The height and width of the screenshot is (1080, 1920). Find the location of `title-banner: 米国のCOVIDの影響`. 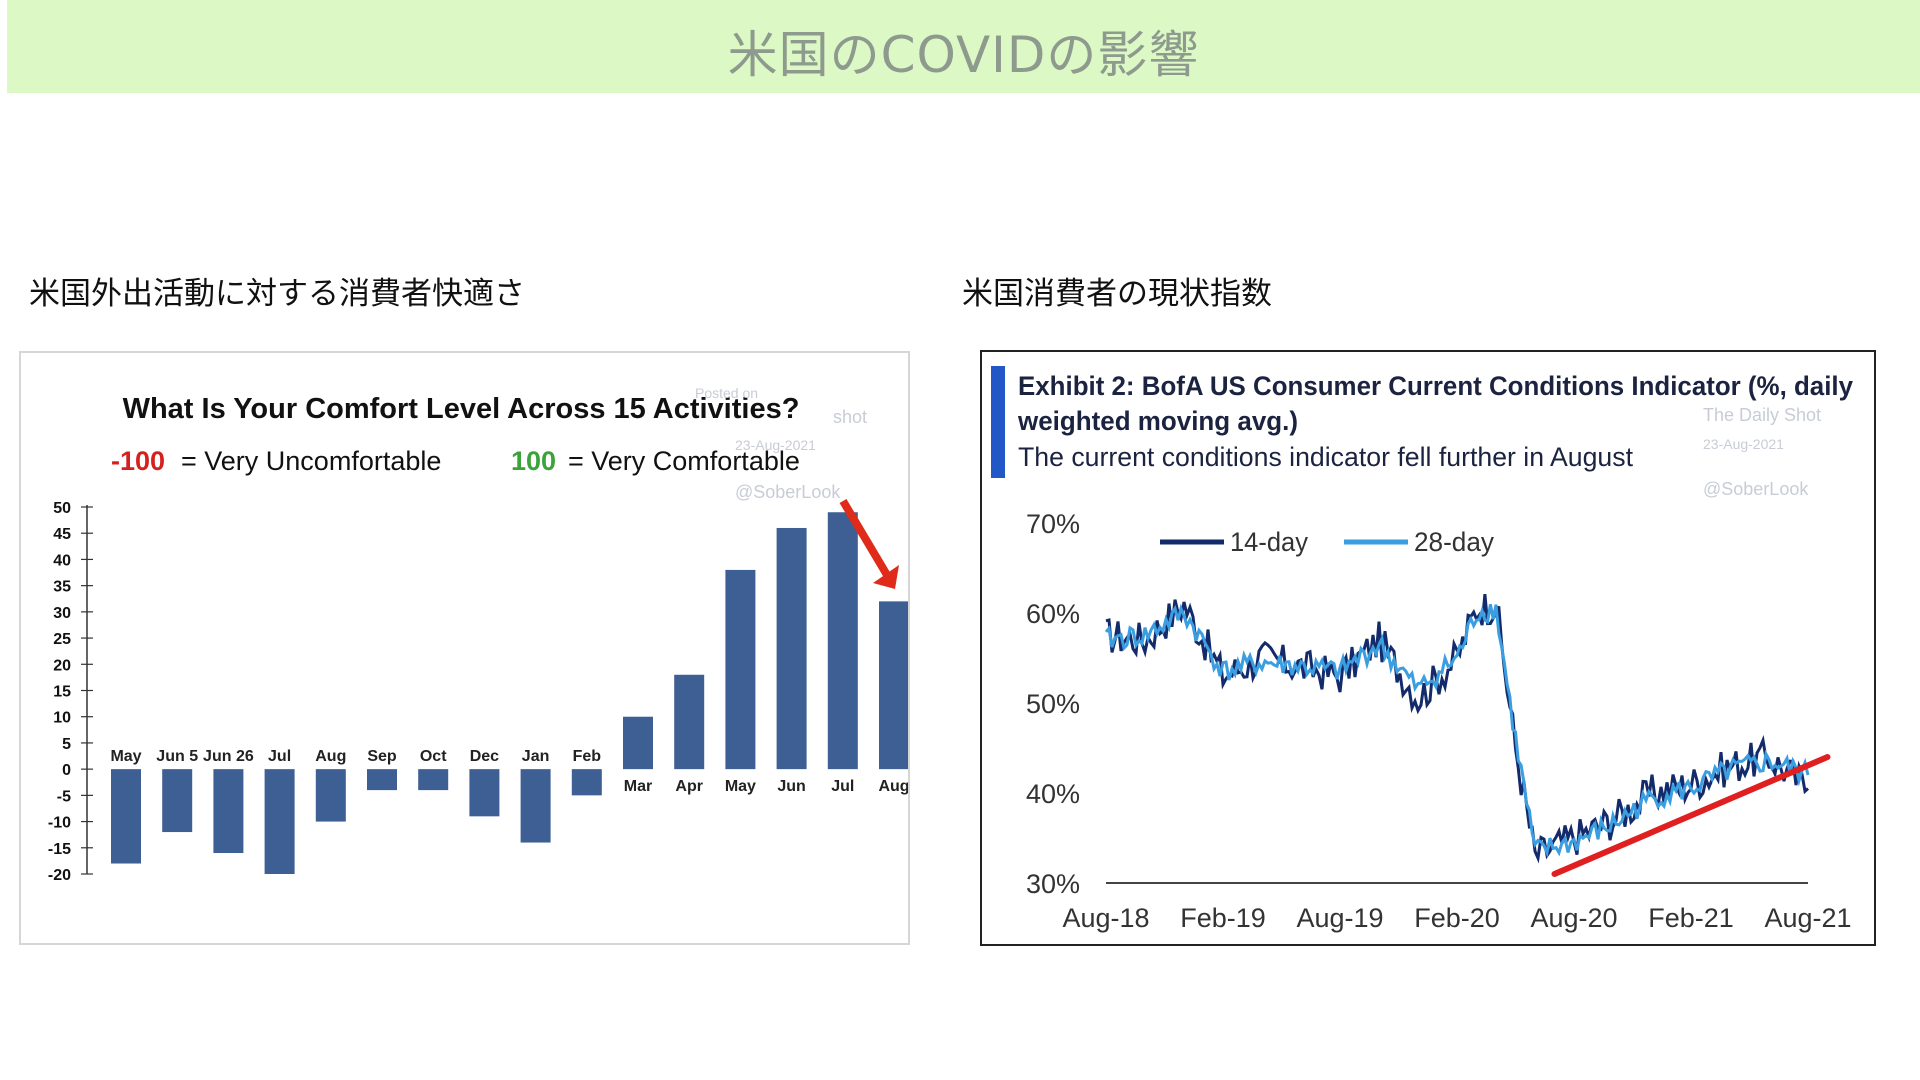

title-banner: 米国のCOVIDの影響 is located at coordinates (963, 46).